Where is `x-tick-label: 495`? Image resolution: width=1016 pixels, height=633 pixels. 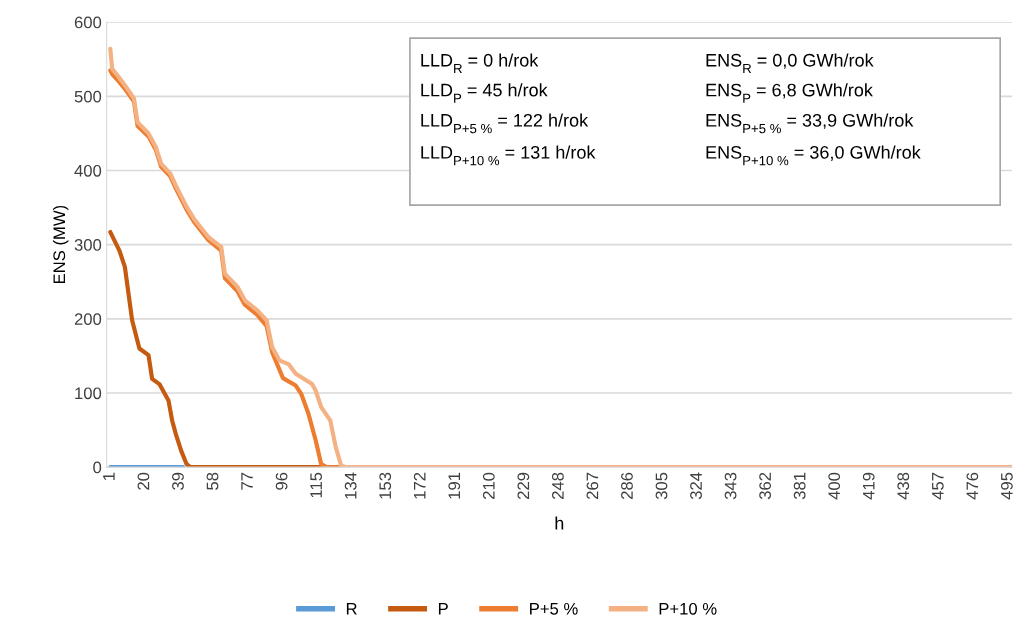
x-tick-label: 495 is located at coordinates (1006, 486).